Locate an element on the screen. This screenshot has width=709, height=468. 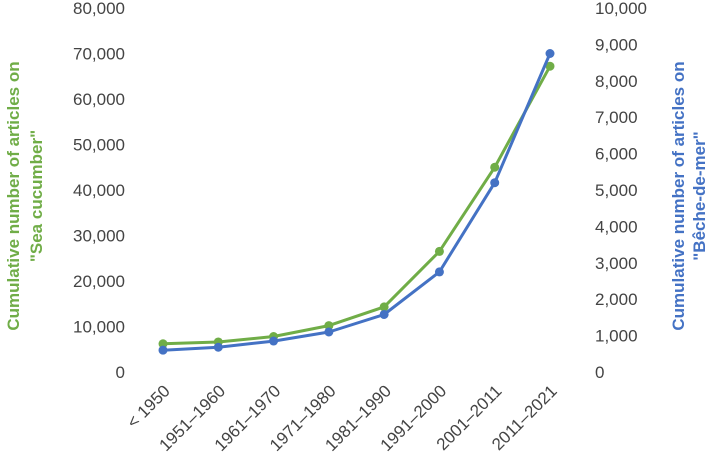
left-tick-label: 80,000 is located at coordinates (99, 9).